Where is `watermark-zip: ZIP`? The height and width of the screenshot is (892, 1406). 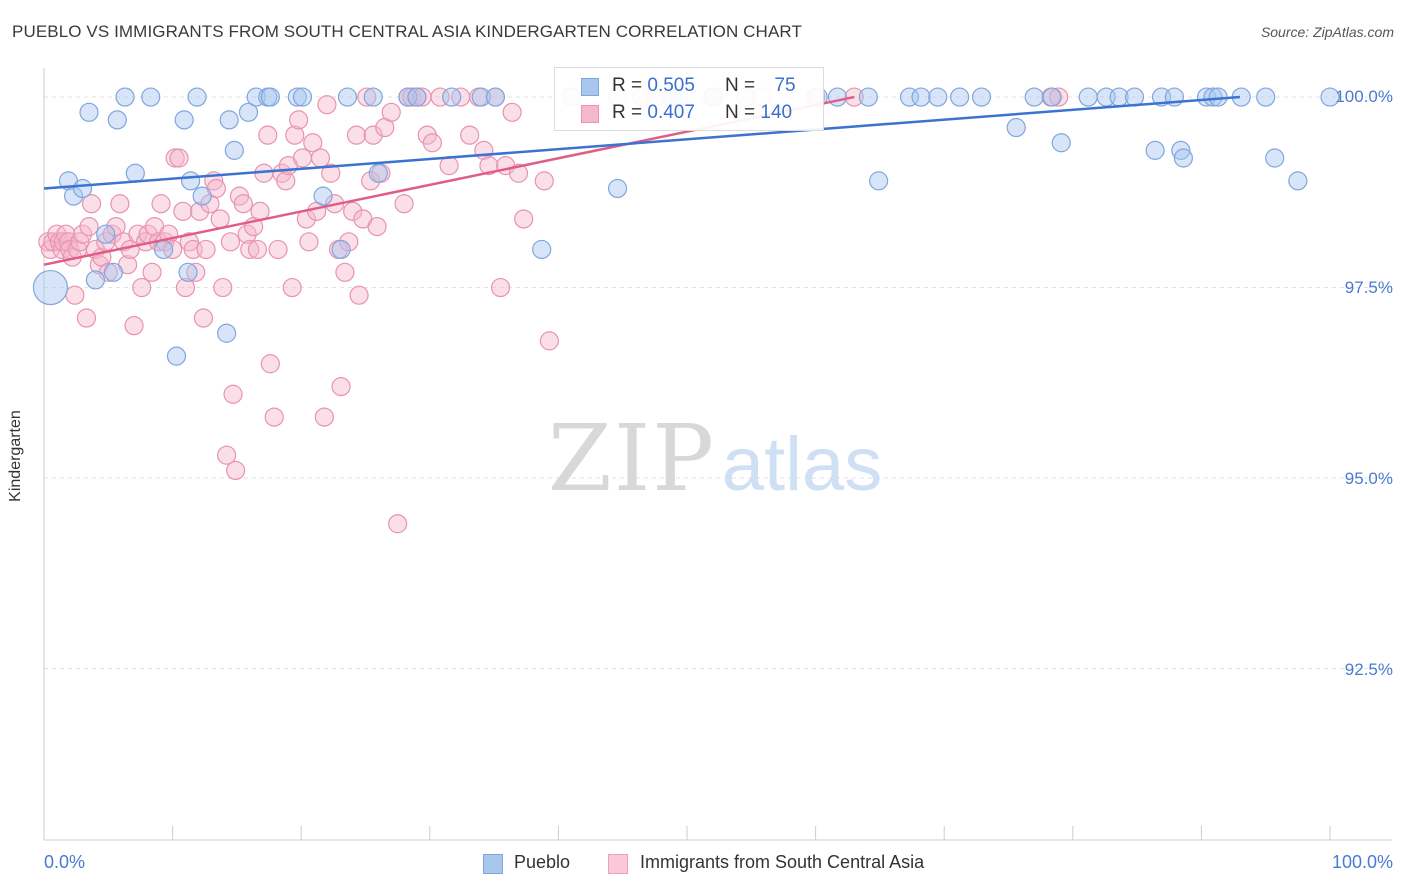
watermark-zip: ZIP is located at coordinates (632, 458).